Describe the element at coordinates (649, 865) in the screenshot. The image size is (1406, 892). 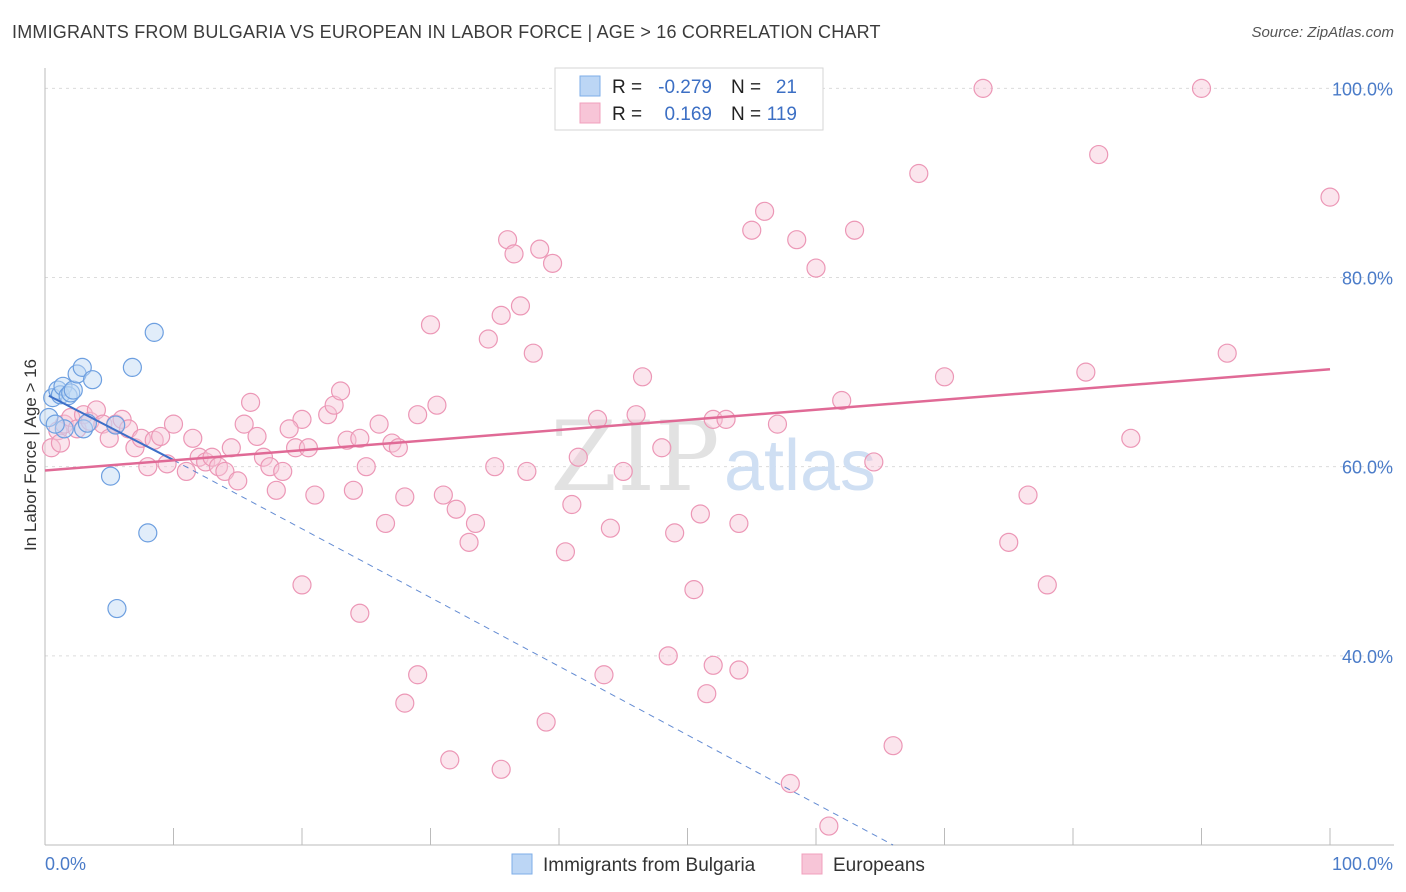
I see `series-label-bulgaria: Immigrants from Bulgaria` at that location.